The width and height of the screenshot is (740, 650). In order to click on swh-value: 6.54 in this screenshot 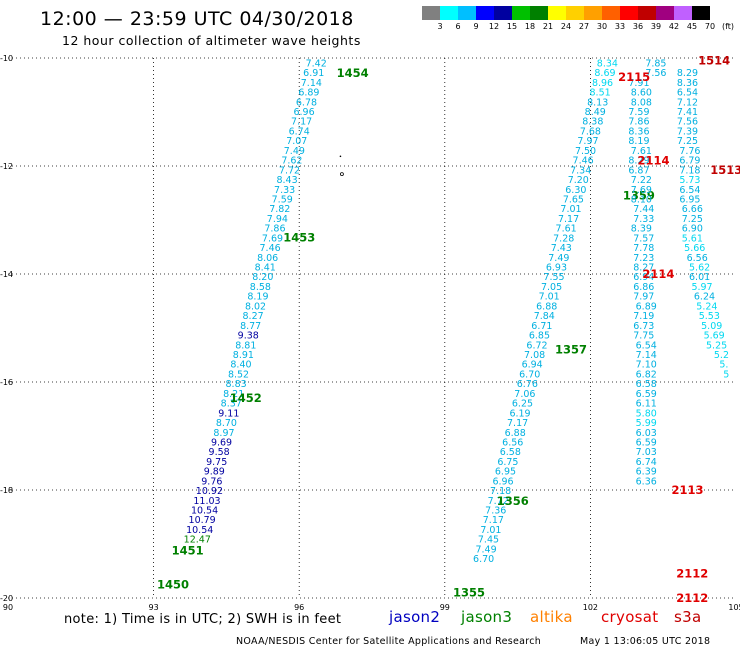, I will do `click(687, 93)`.